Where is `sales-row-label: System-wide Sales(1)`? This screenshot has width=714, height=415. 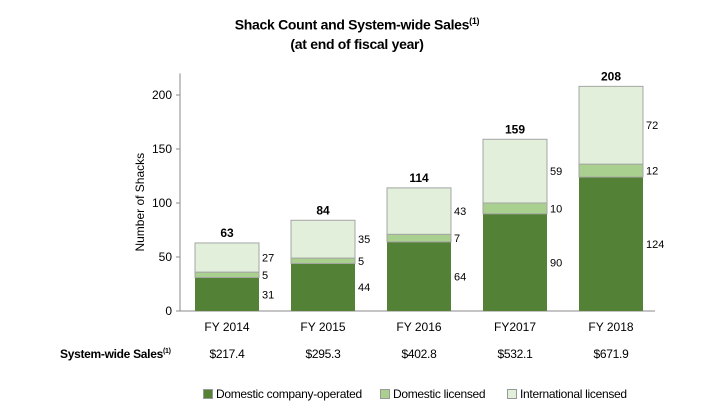
sales-row-label: System-wide Sales(1) is located at coordinates (115, 354).